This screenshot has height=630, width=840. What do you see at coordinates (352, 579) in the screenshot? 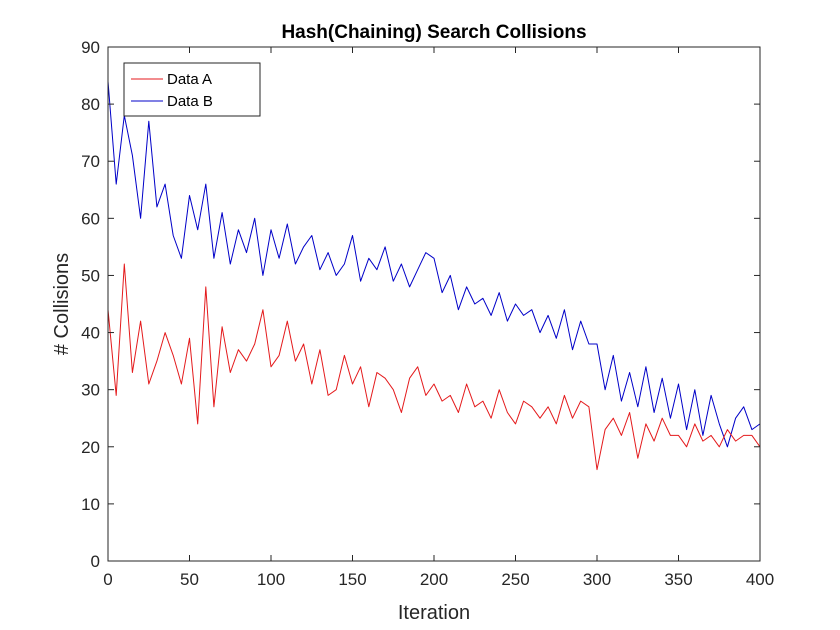
I see `x-tick-label: 150` at bounding box center [352, 579].